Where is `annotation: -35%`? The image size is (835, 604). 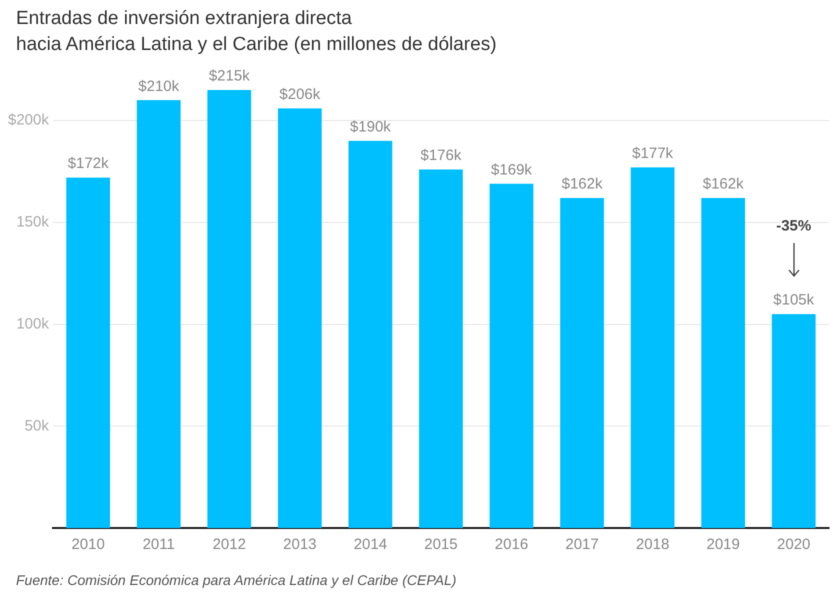
annotation: -35% is located at coordinates (794, 226).